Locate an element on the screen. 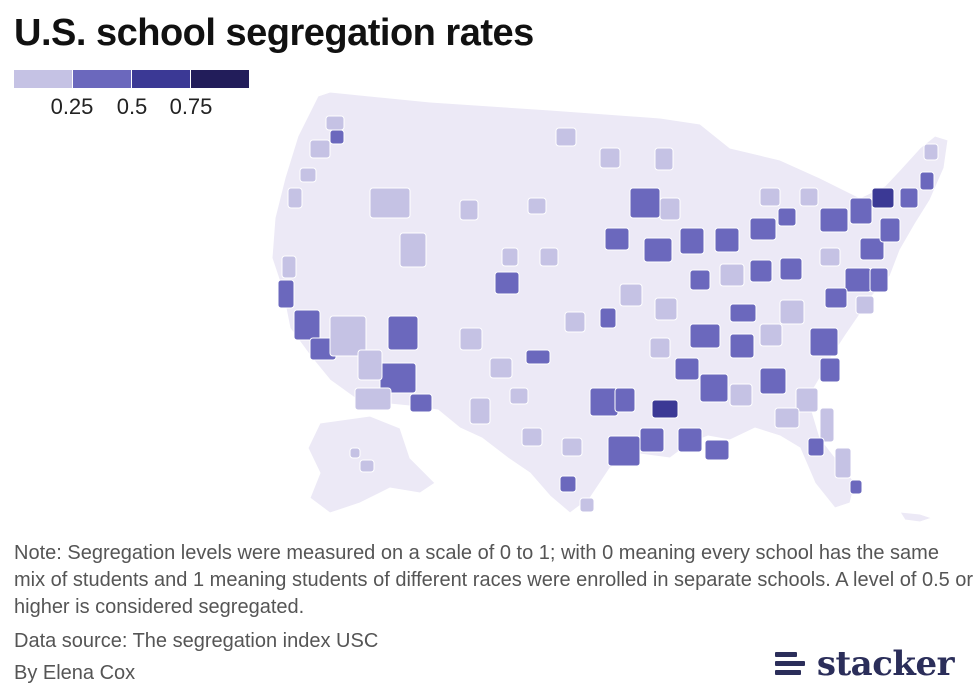 This screenshot has height=699, width=980. chart-title: U.S. school segregation rates is located at coordinates (274, 33).